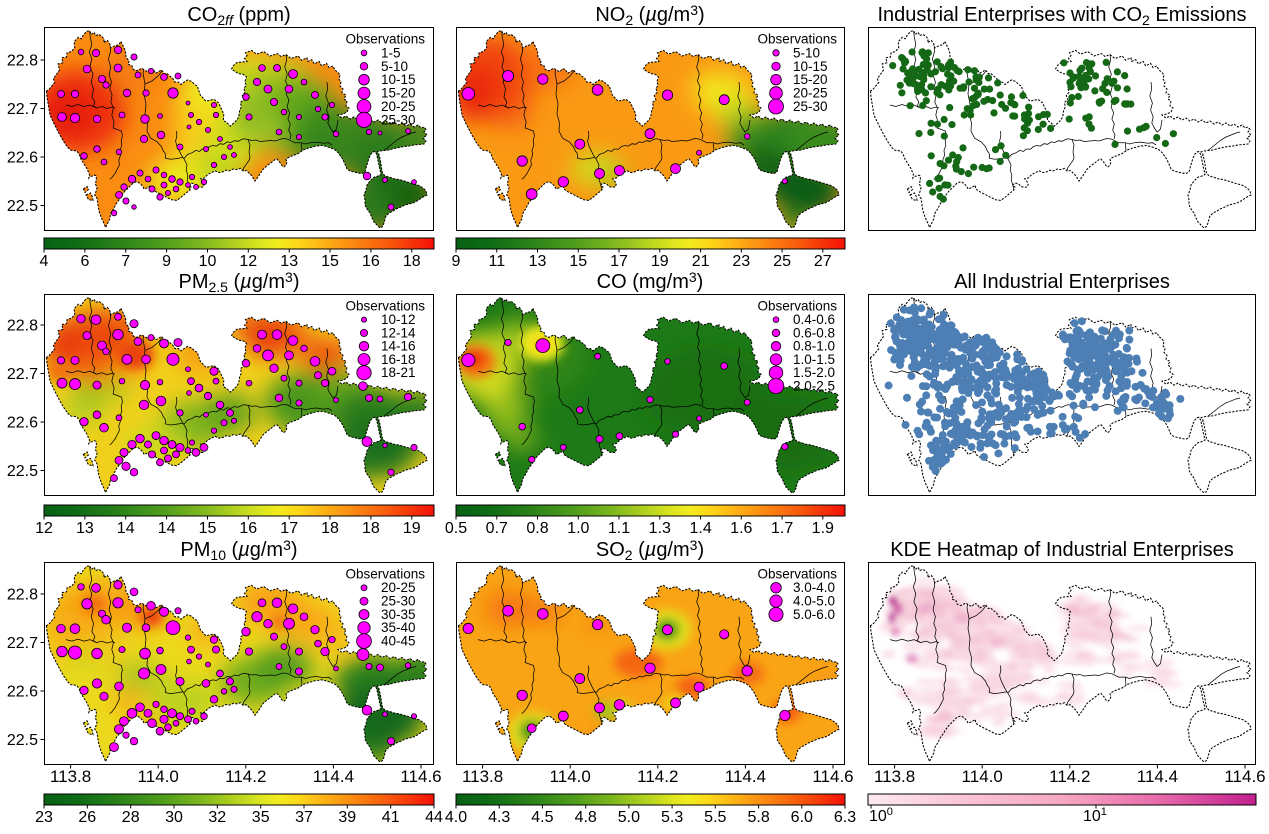  Describe the element at coordinates (715, 817) in the screenshot. I see `svg-text: 5.5` at that location.